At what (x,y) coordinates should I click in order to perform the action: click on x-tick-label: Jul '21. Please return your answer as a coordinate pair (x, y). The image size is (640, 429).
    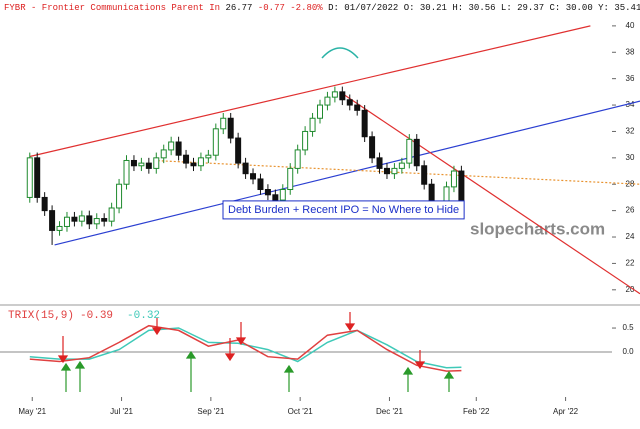
    Looking at the image, I should click on (121, 411).